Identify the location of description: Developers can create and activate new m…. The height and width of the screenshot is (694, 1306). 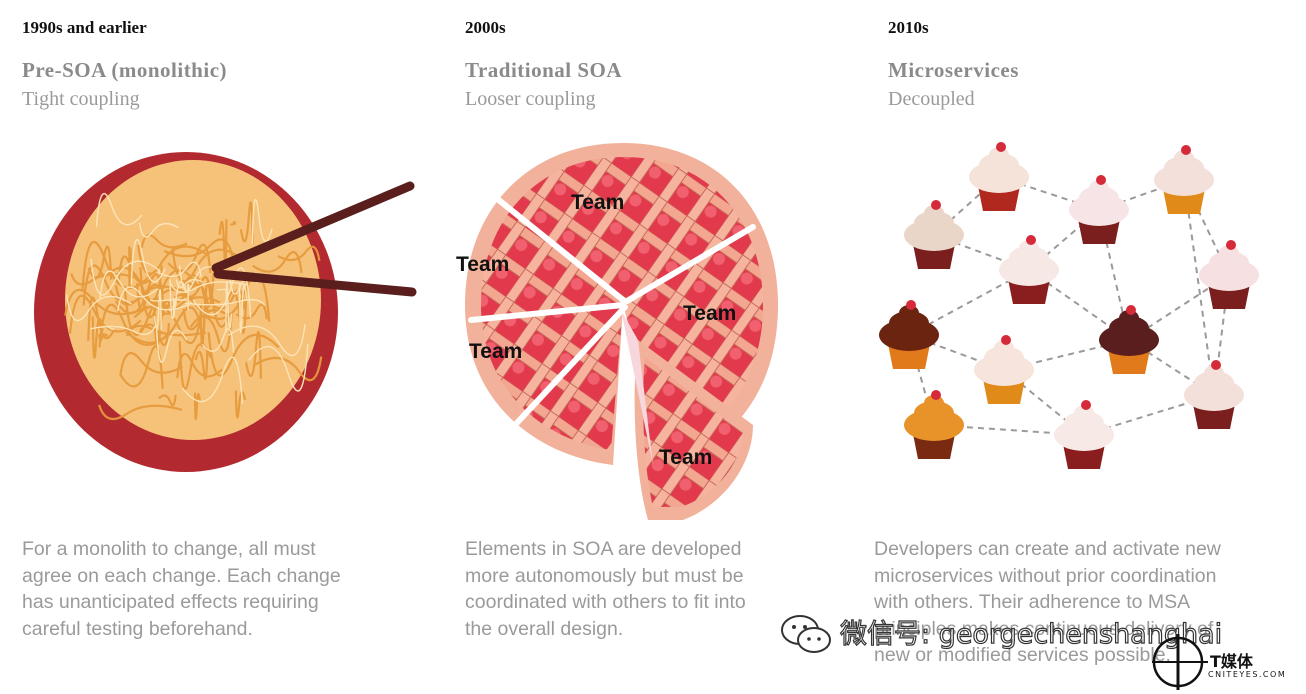
(1047, 602).